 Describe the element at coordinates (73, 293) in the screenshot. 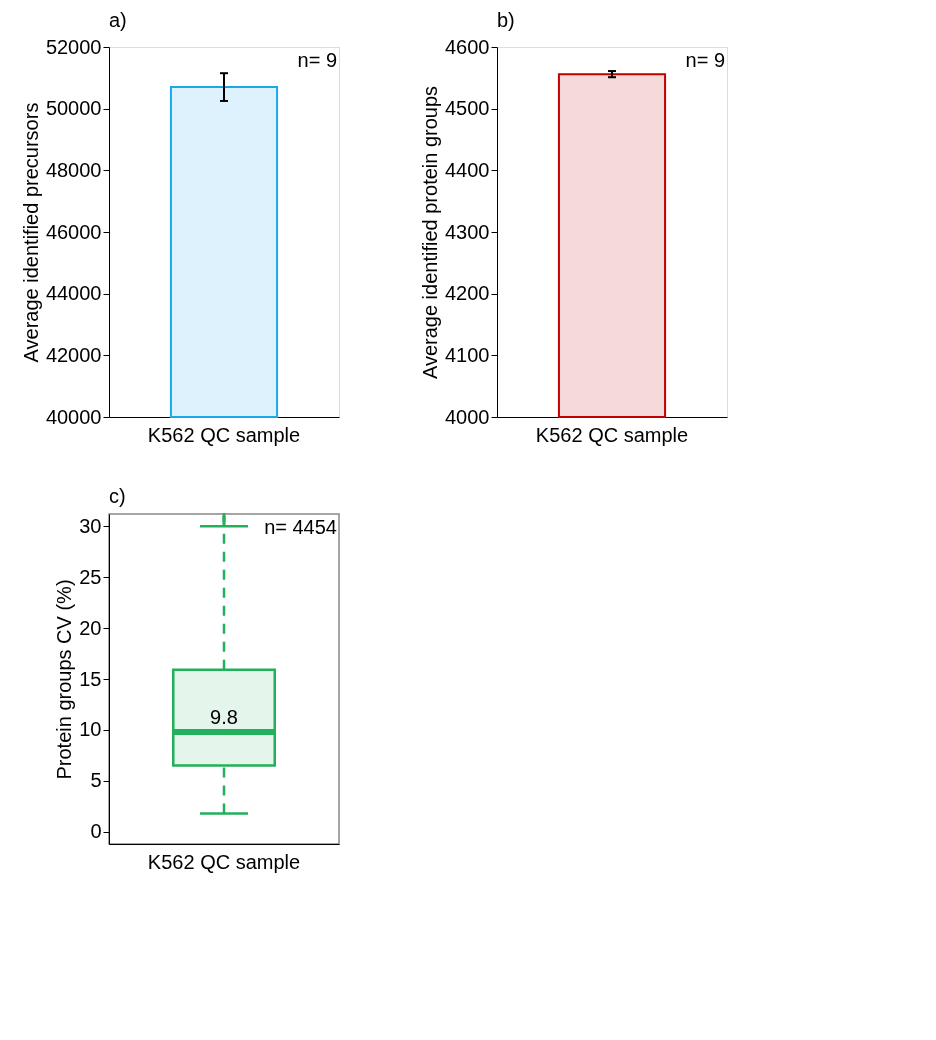

I see `y-tick-label: 44000` at that location.